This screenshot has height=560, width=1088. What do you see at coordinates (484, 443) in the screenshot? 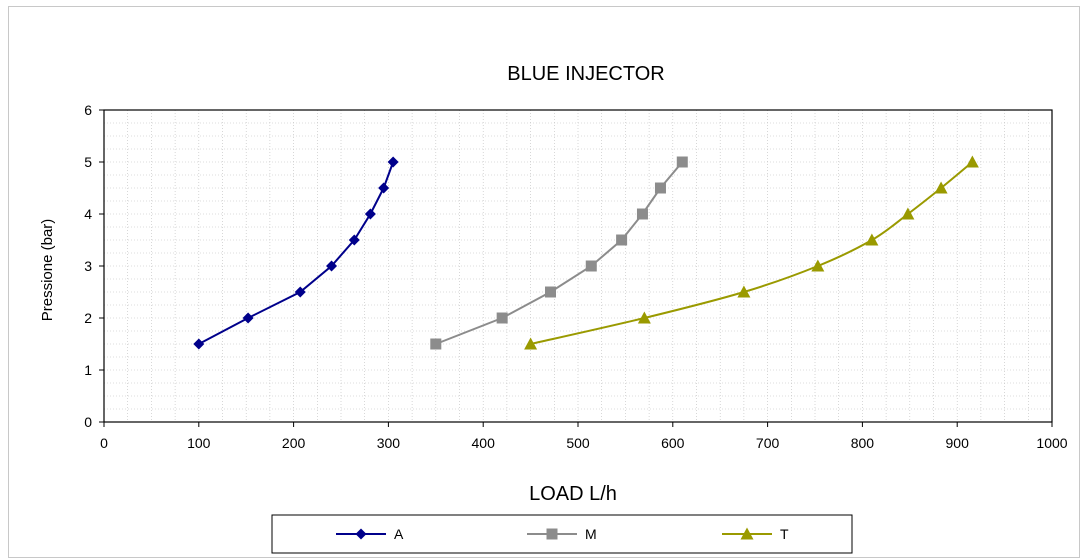
I see `x-tick-label: 400` at bounding box center [484, 443].